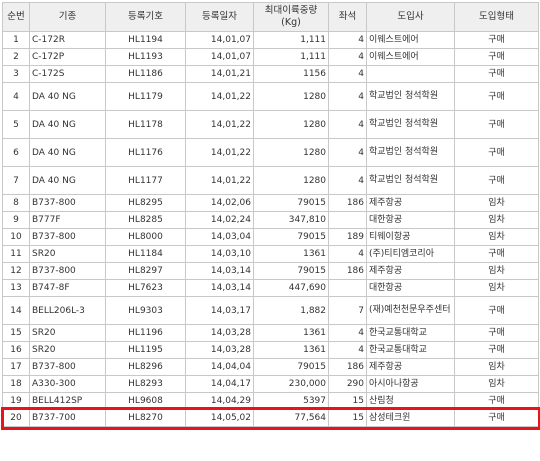 The width and height of the screenshot is (540, 461). Describe the element at coordinates (219, 237) in the screenshot. I see `cell-registration-date: 14,03,04` at that location.